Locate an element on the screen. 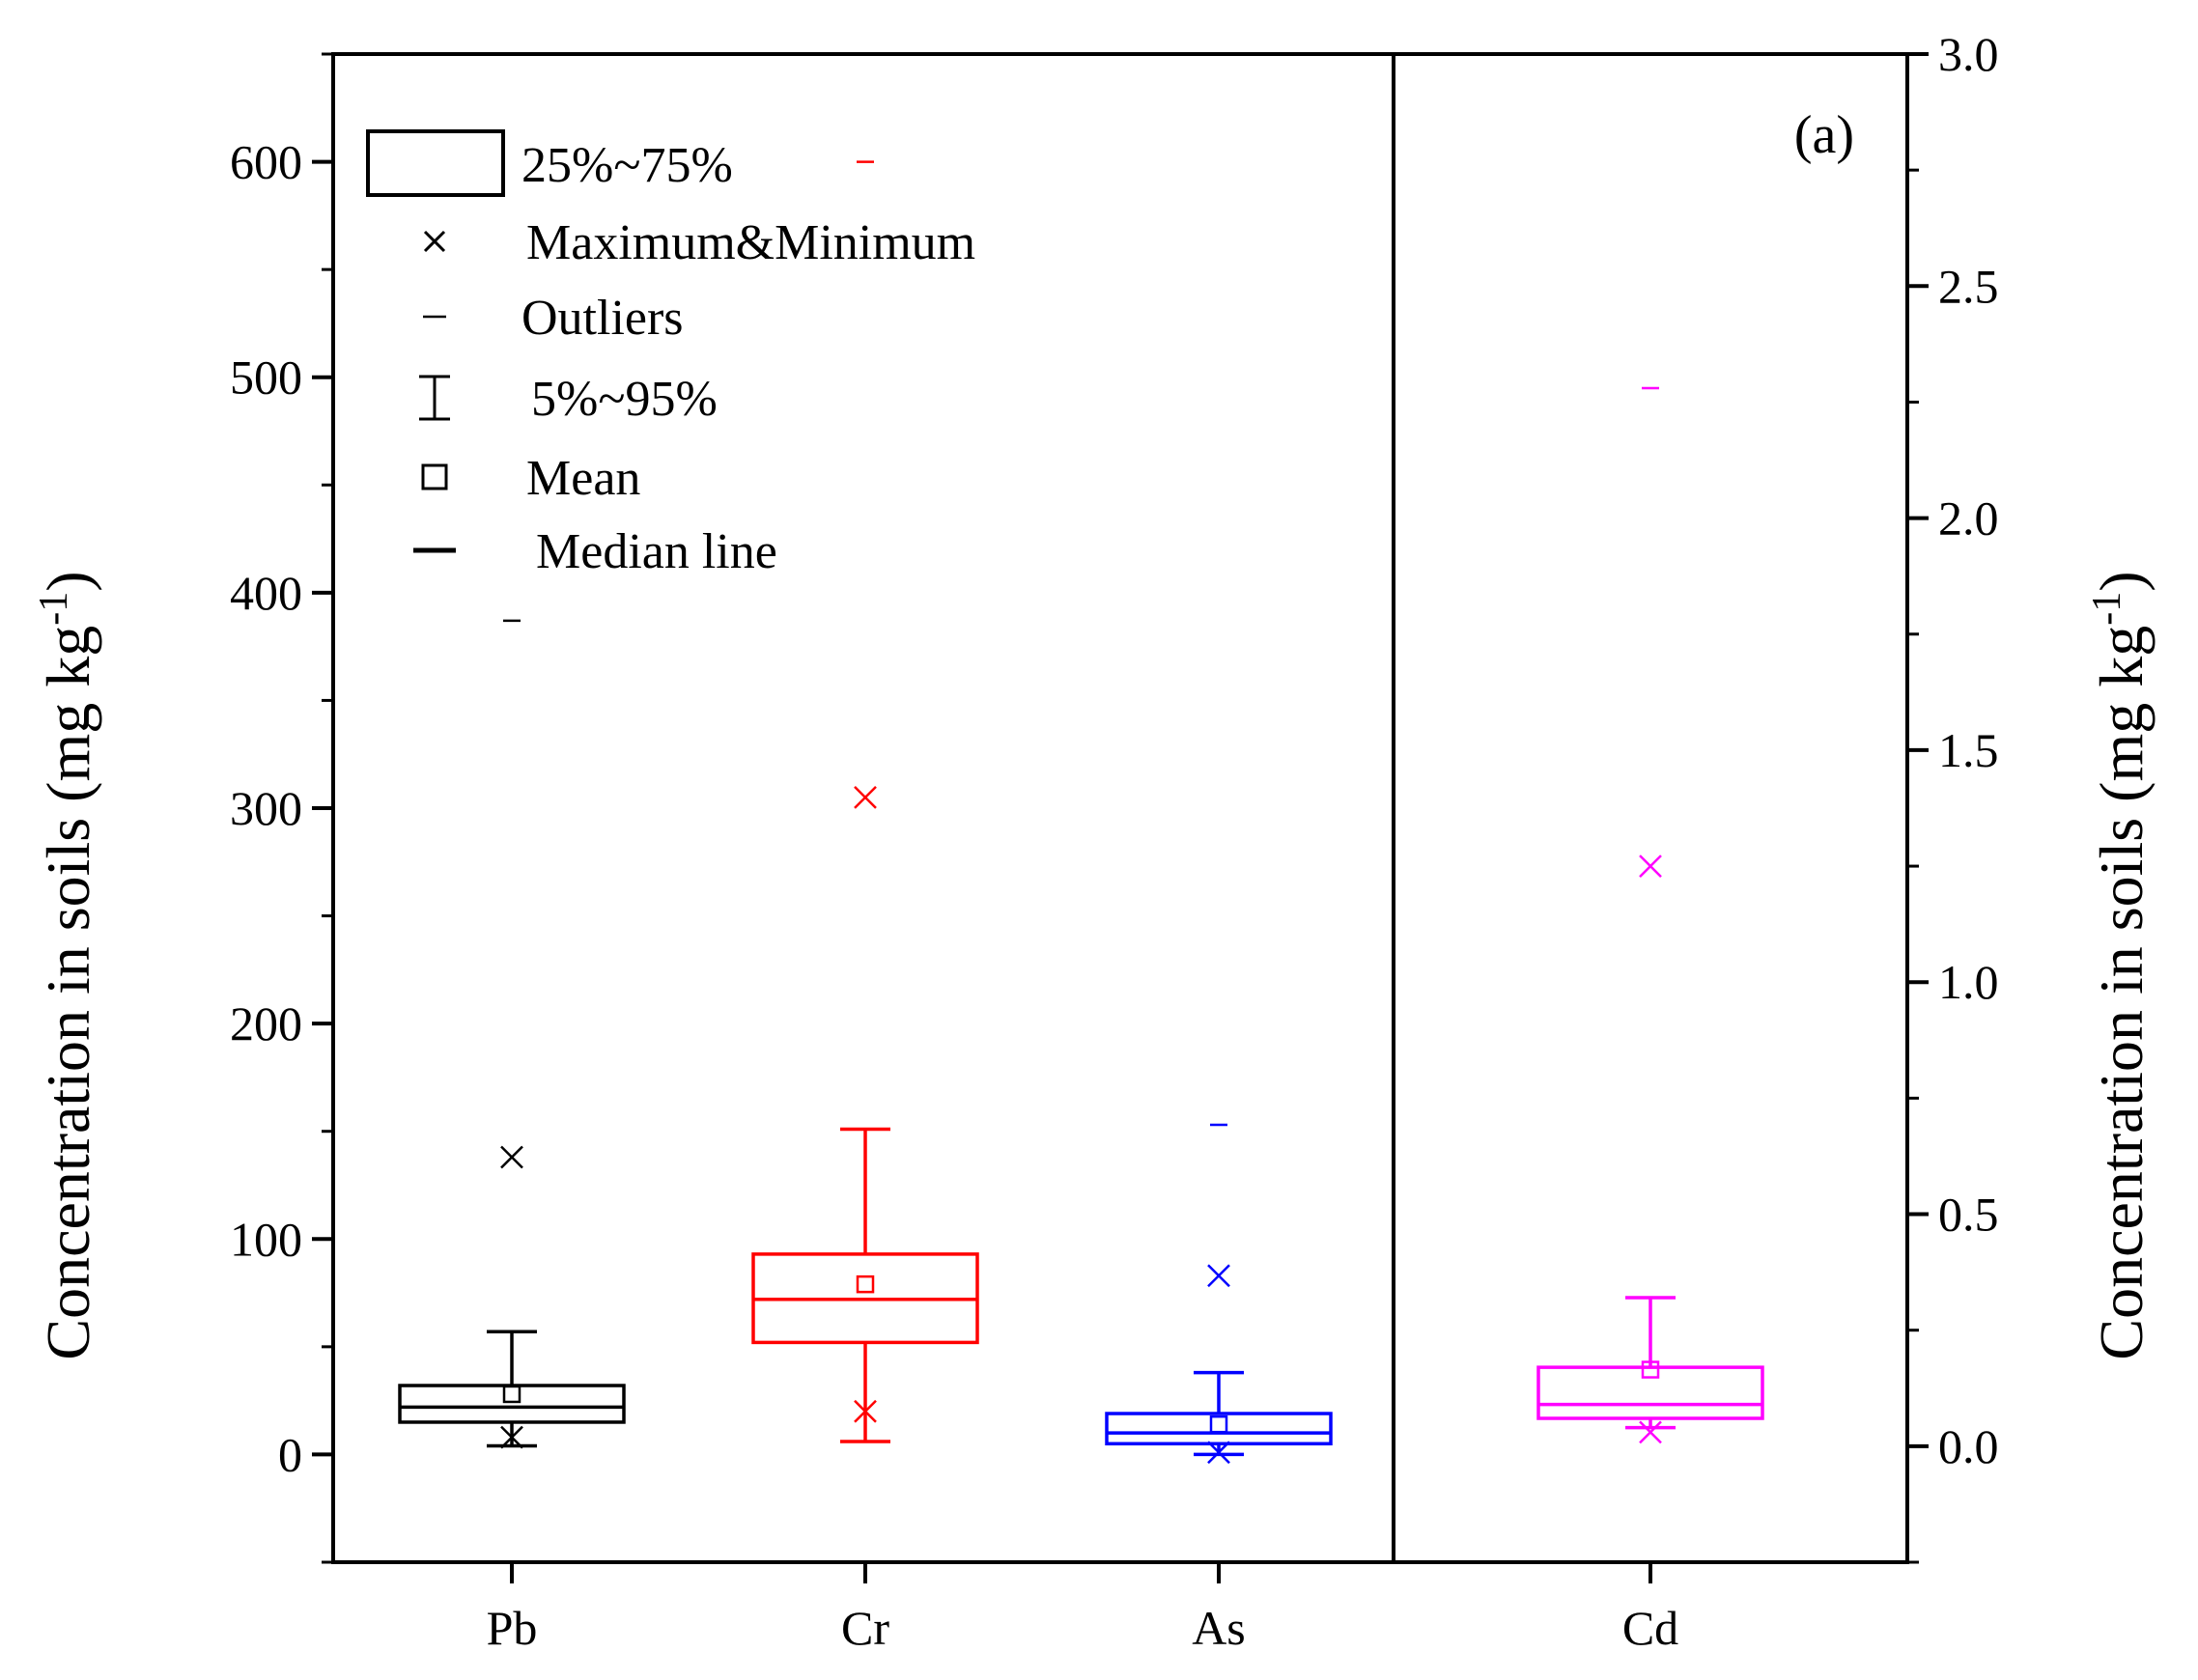 The height and width of the screenshot is (1680, 2198). legend-label: Outliers is located at coordinates (602, 319).